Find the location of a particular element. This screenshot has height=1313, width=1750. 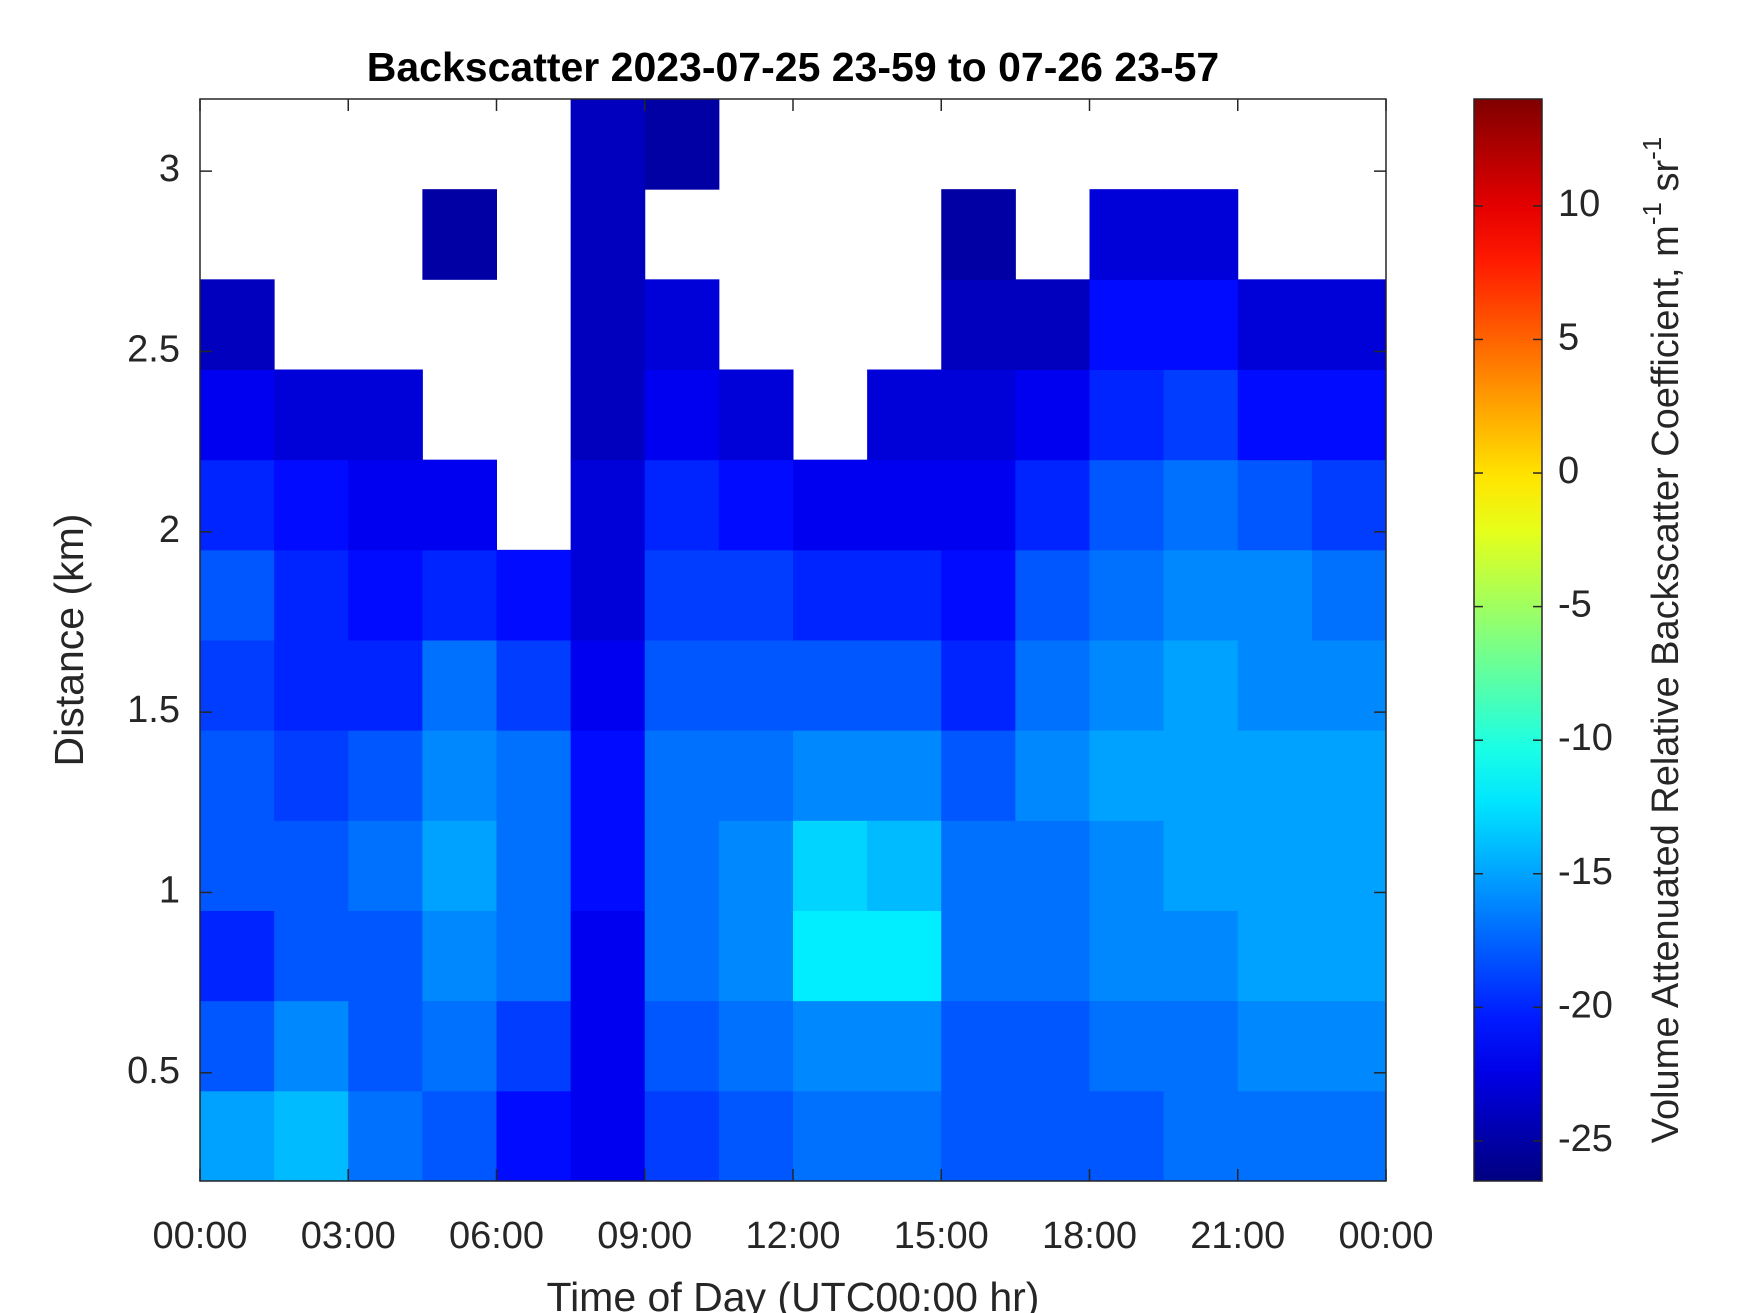

colorbar-tick-label: -25 is located at coordinates (1585, 1139).